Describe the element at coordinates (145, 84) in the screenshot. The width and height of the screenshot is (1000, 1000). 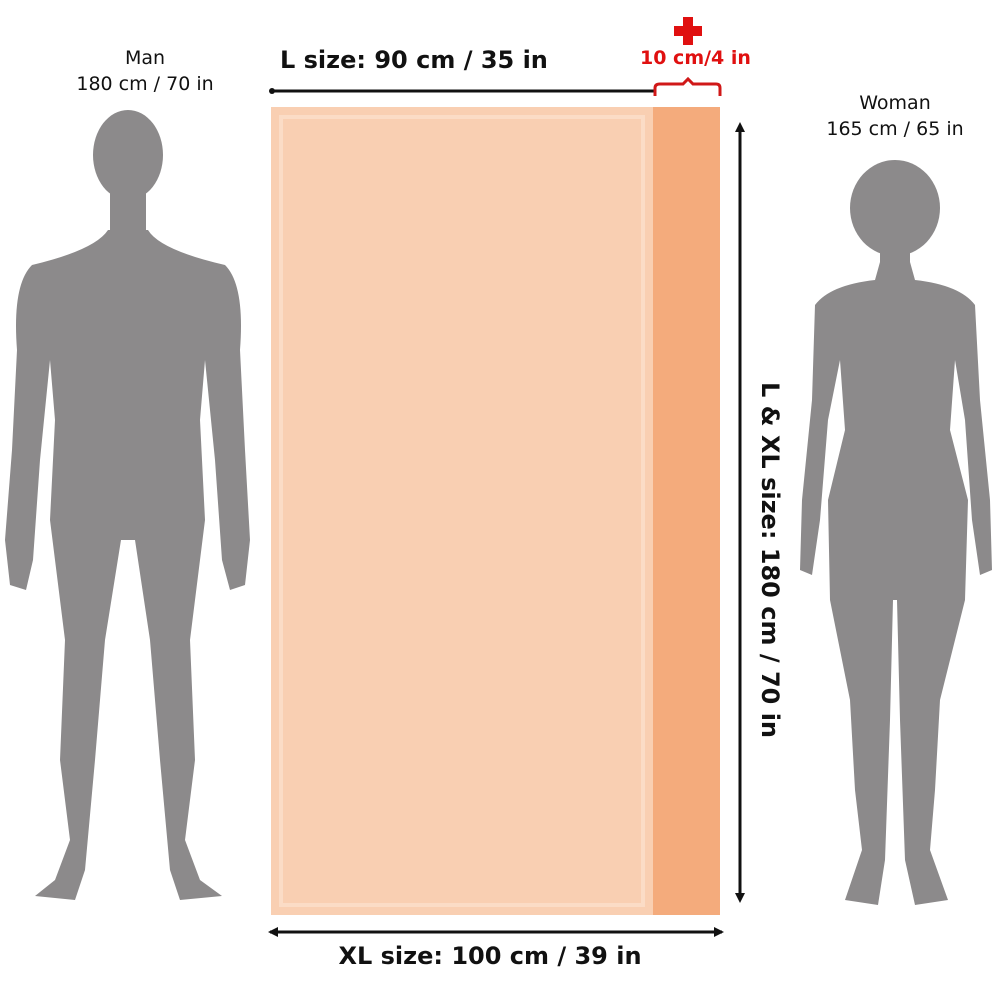
I see `man-height: 180 cm / 70 in` at that location.